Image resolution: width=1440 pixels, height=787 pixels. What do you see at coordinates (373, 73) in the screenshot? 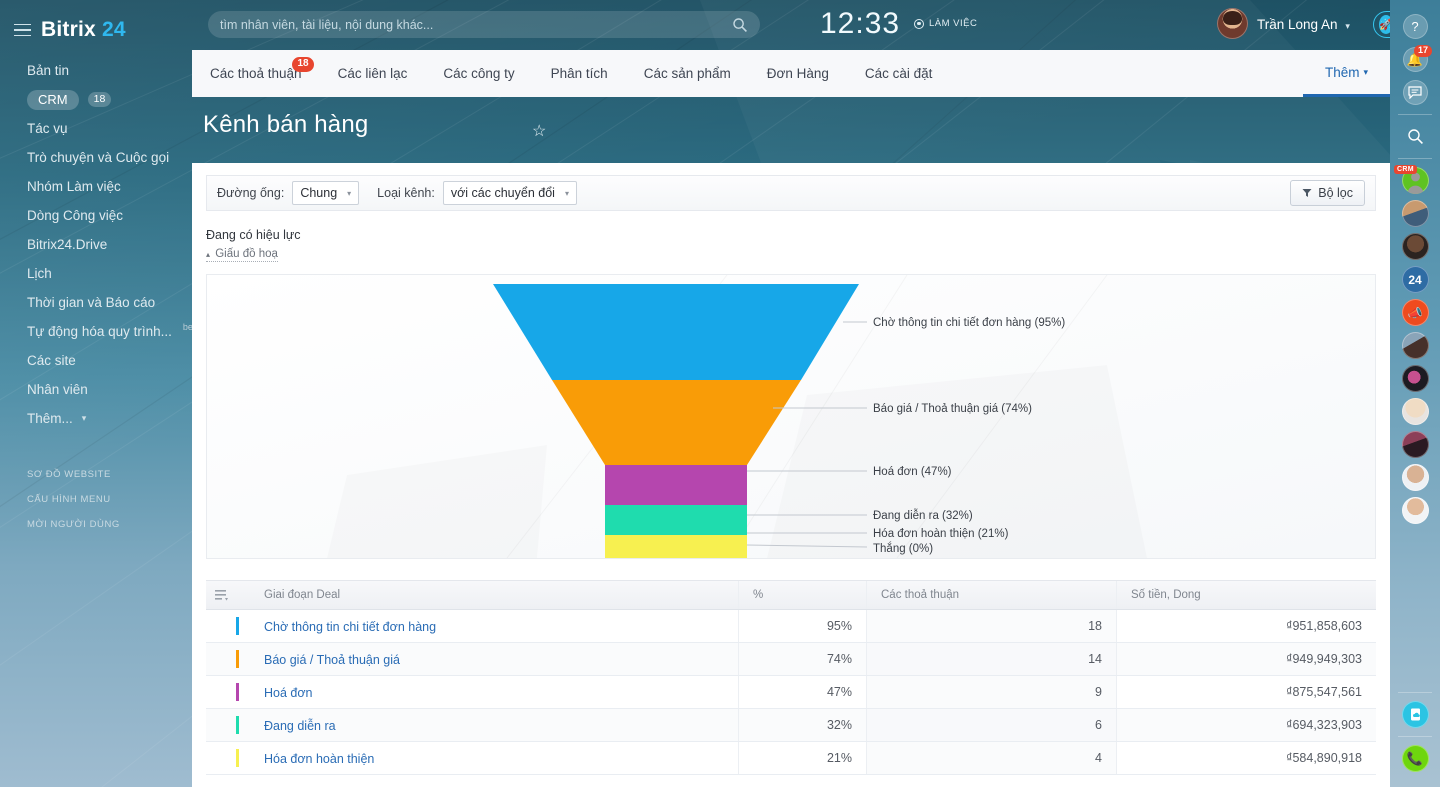
I see `tab-cac-lien-lac: Các liên lạc` at bounding box center [373, 73].